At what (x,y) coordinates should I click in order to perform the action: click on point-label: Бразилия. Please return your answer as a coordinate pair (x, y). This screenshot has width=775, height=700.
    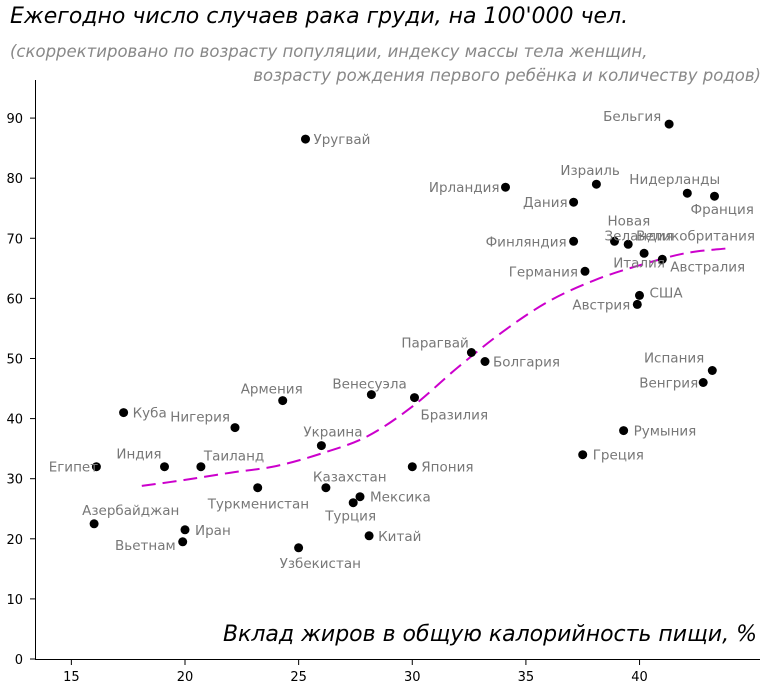
    Looking at the image, I should click on (455, 416).